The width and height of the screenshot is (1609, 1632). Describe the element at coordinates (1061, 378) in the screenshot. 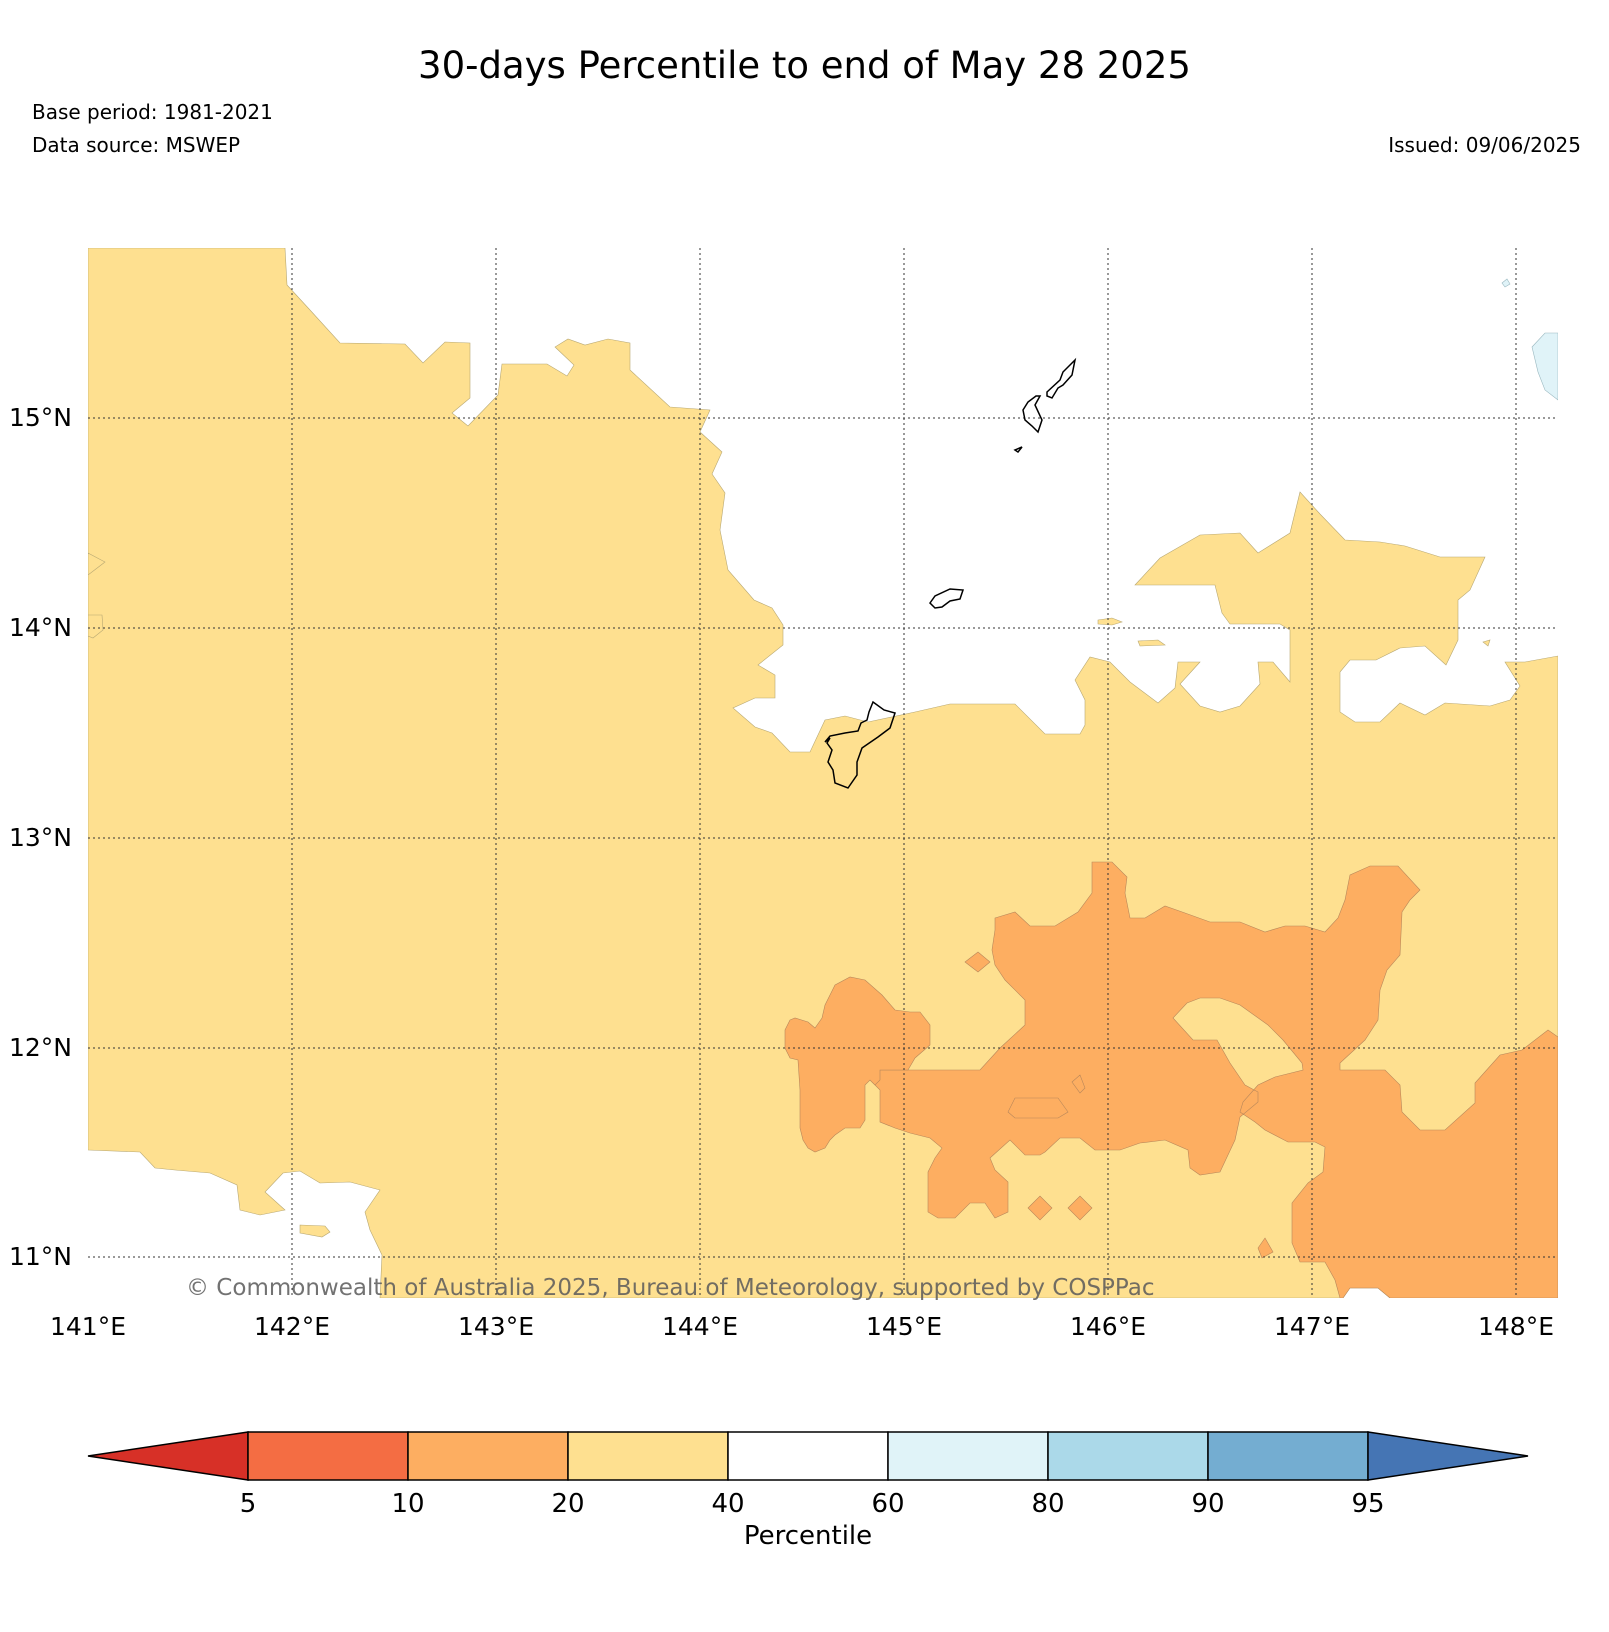

I see `island-saipan-outline` at that location.